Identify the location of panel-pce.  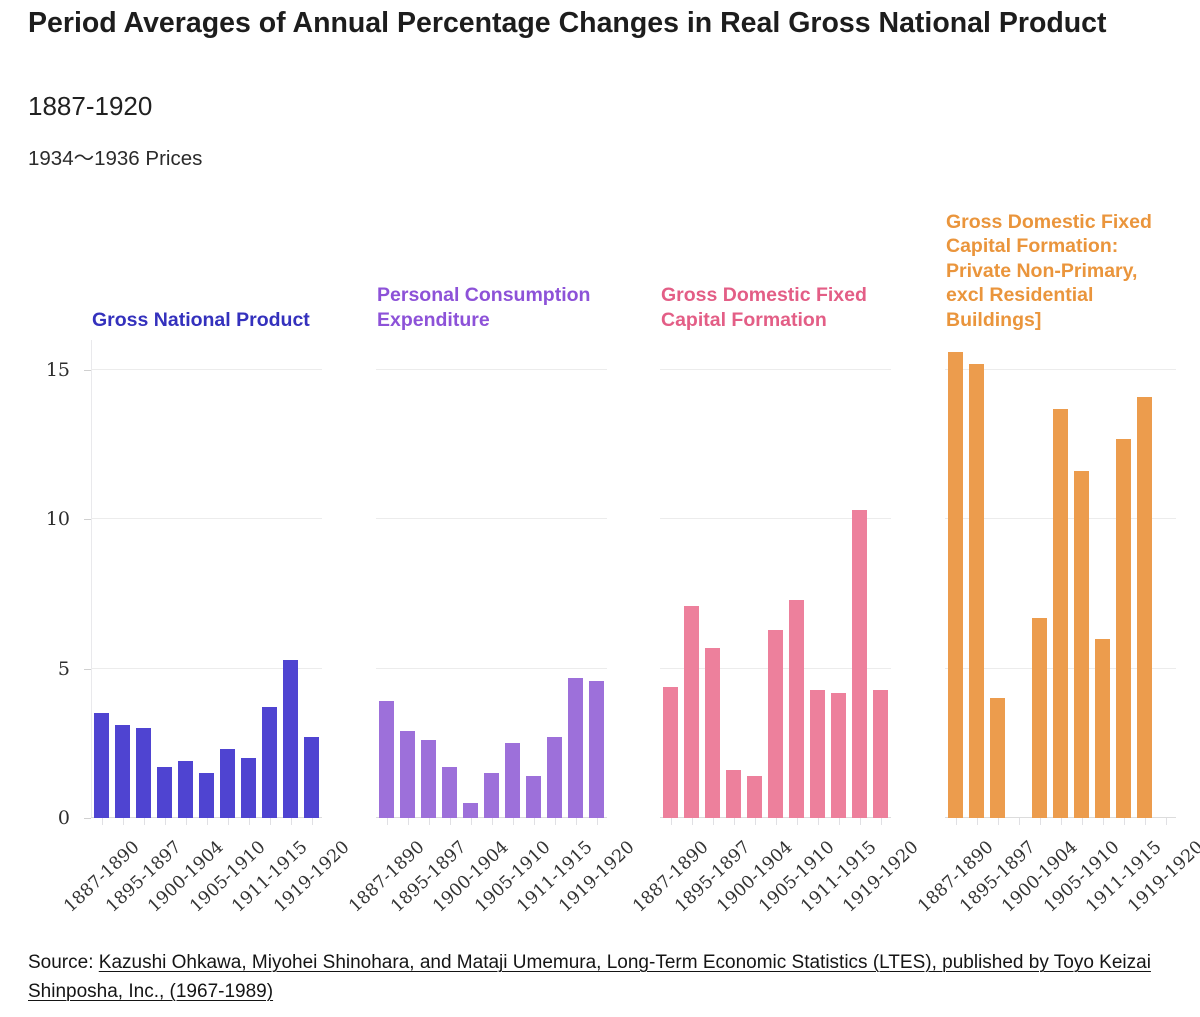
(491, 582).